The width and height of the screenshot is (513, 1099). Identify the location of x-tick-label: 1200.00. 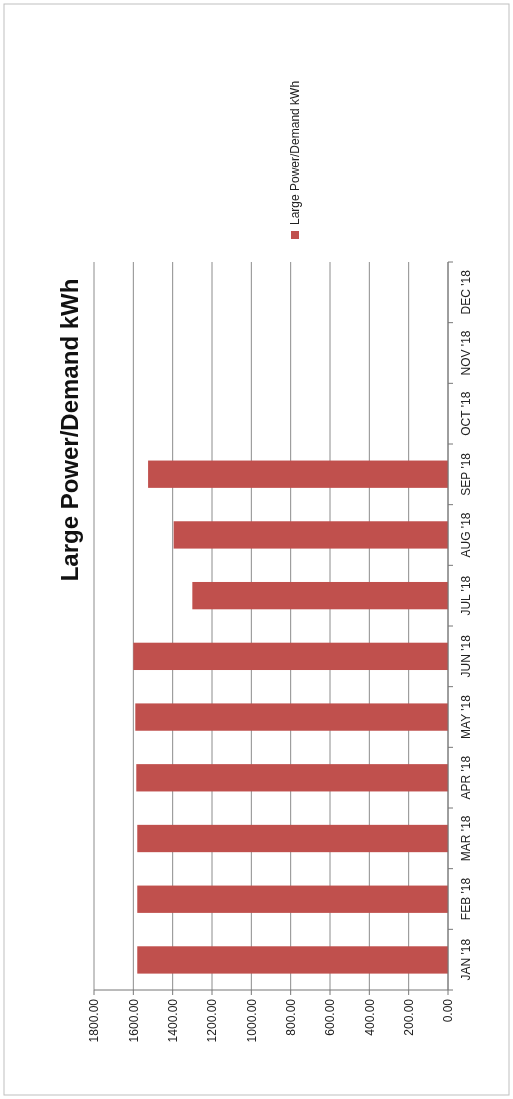
(212, 1020).